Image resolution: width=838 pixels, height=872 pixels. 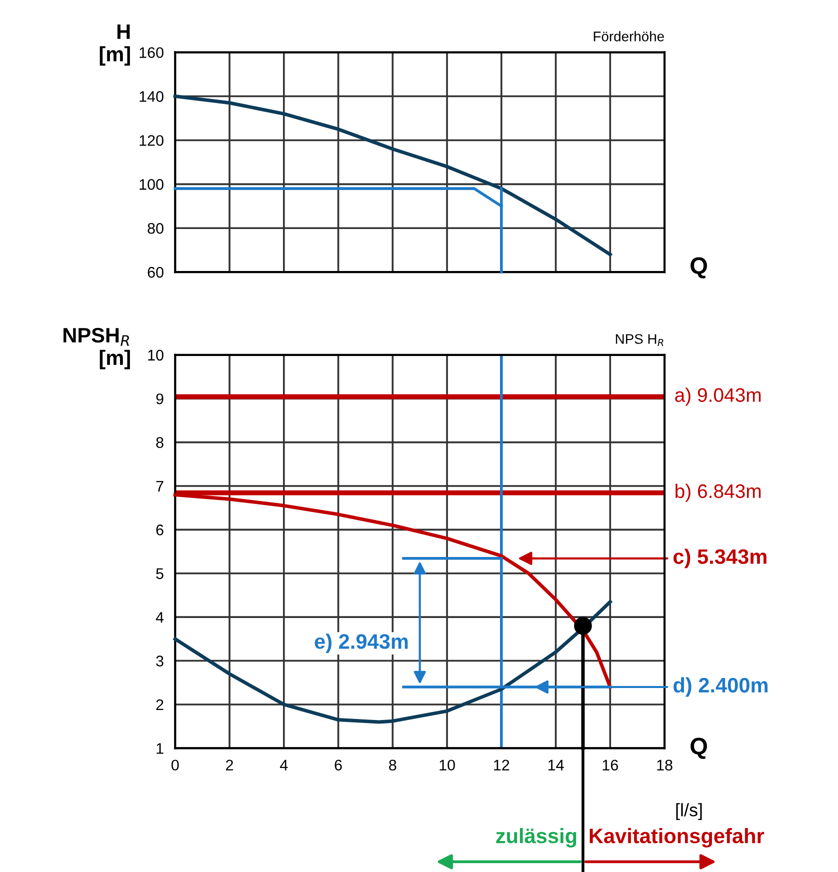 What do you see at coordinates (689, 811) in the screenshot?
I see `text: [l/s]` at bounding box center [689, 811].